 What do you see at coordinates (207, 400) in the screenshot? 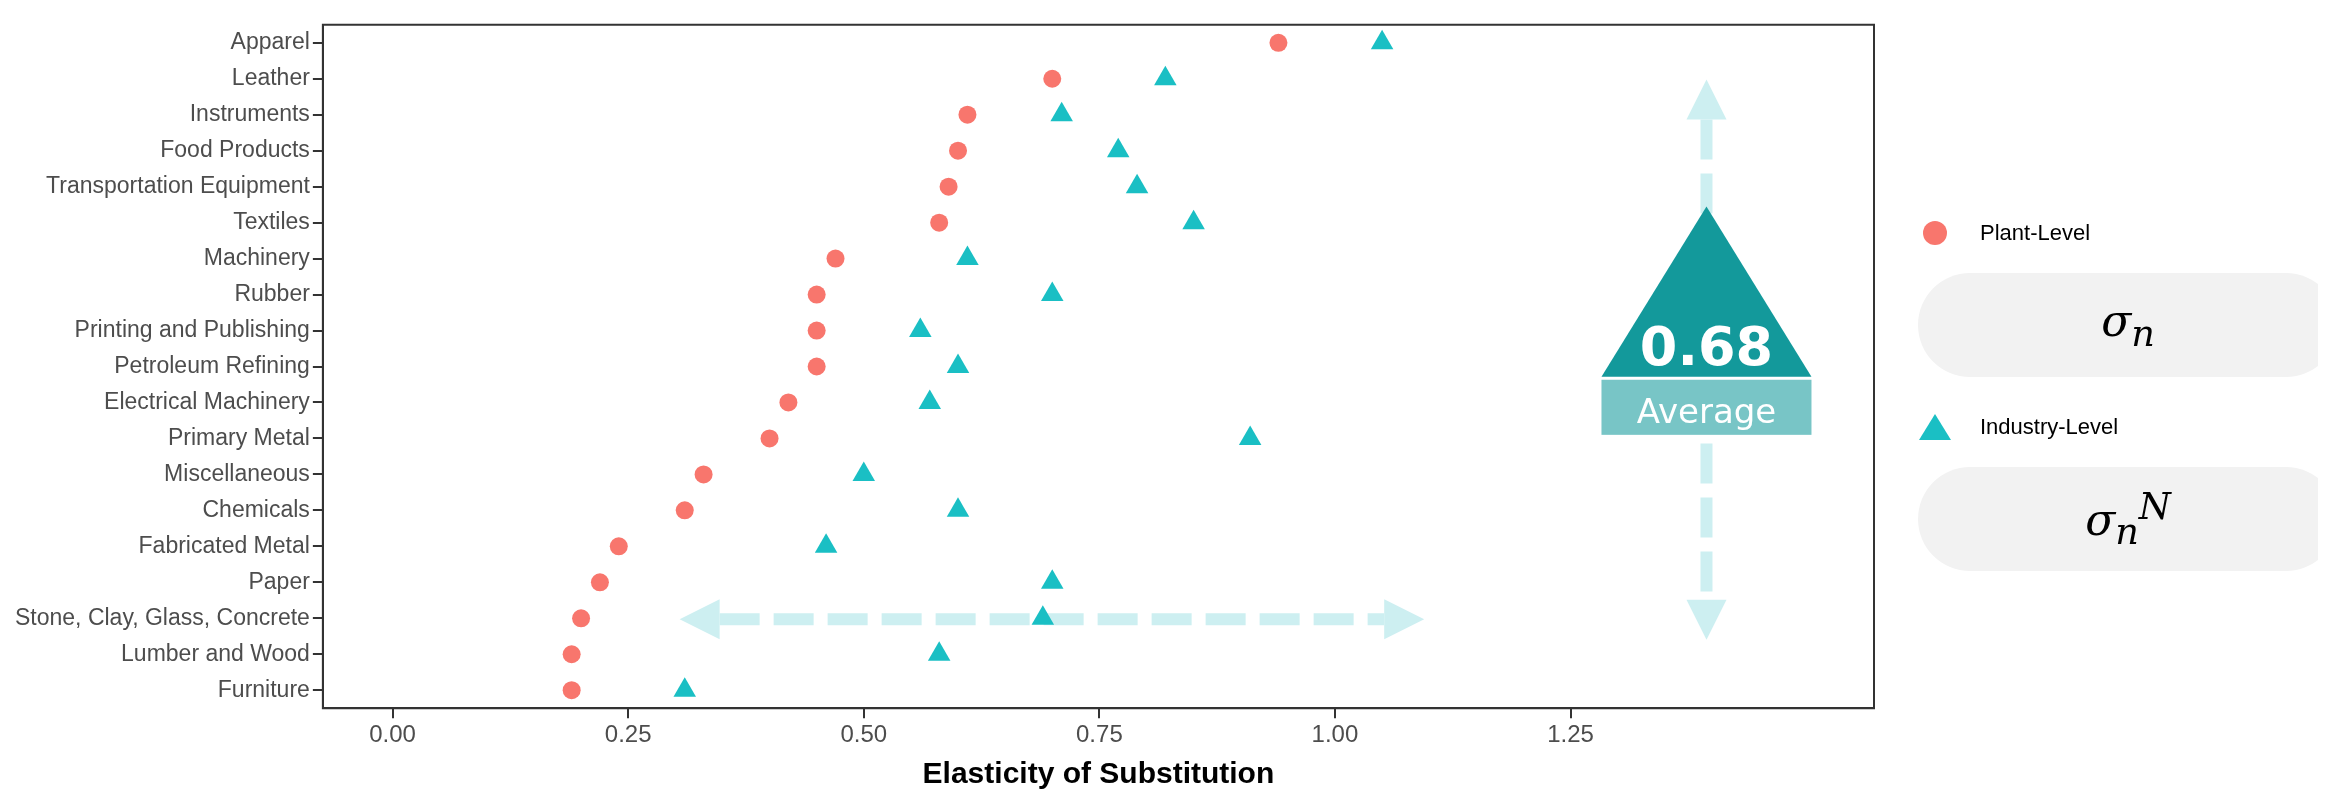
I see `y-tick-label: Electrical Machinery` at bounding box center [207, 400].